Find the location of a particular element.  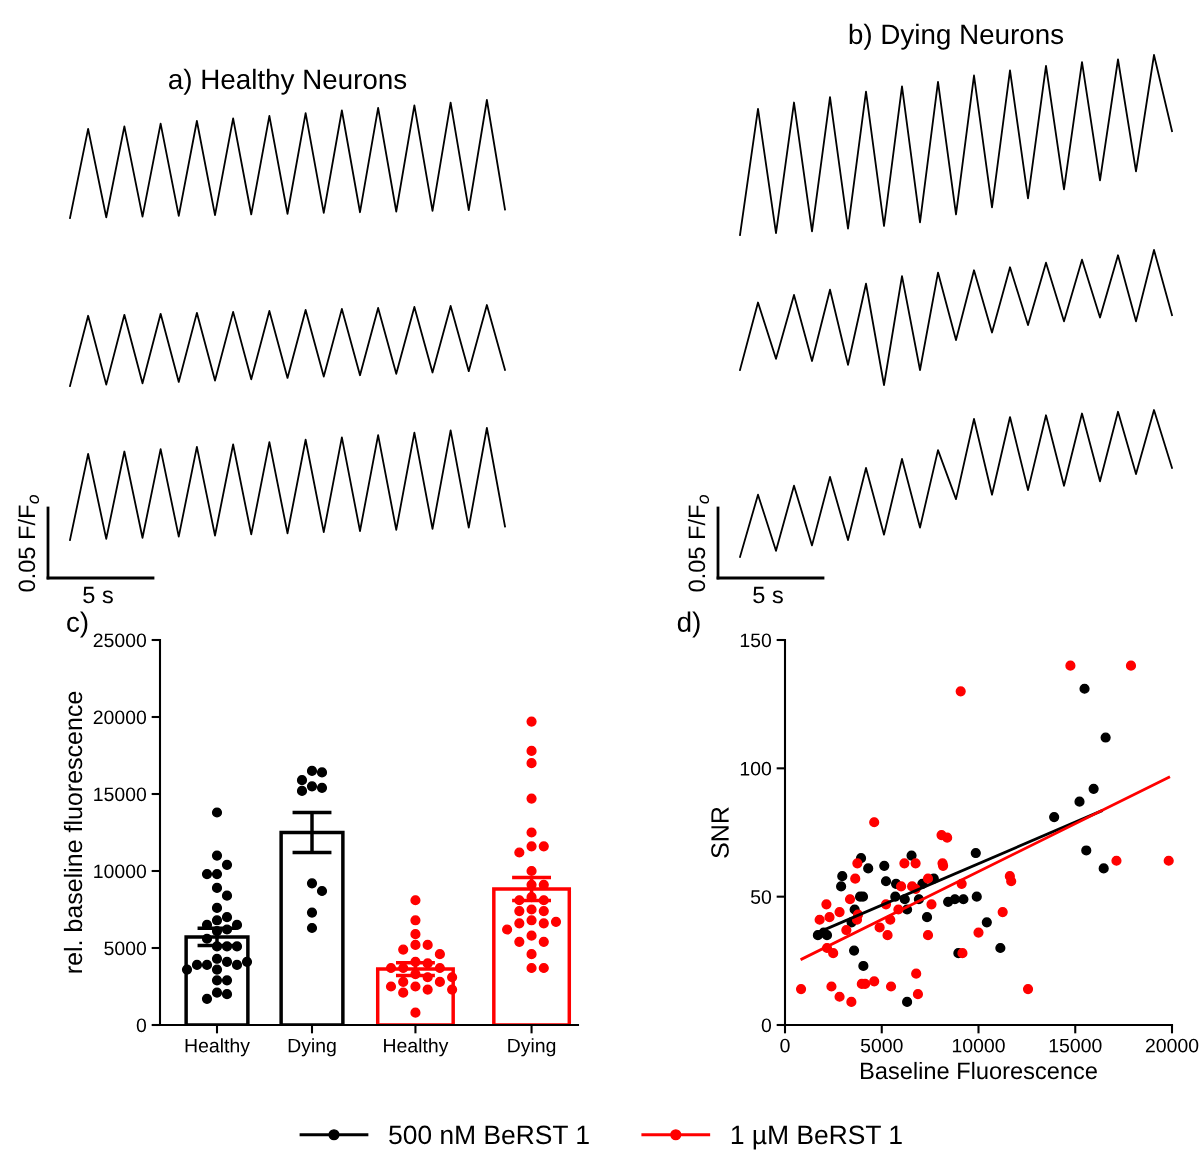

legend-label: 500 nM BeRST 1 is located at coordinates (489, 1135).